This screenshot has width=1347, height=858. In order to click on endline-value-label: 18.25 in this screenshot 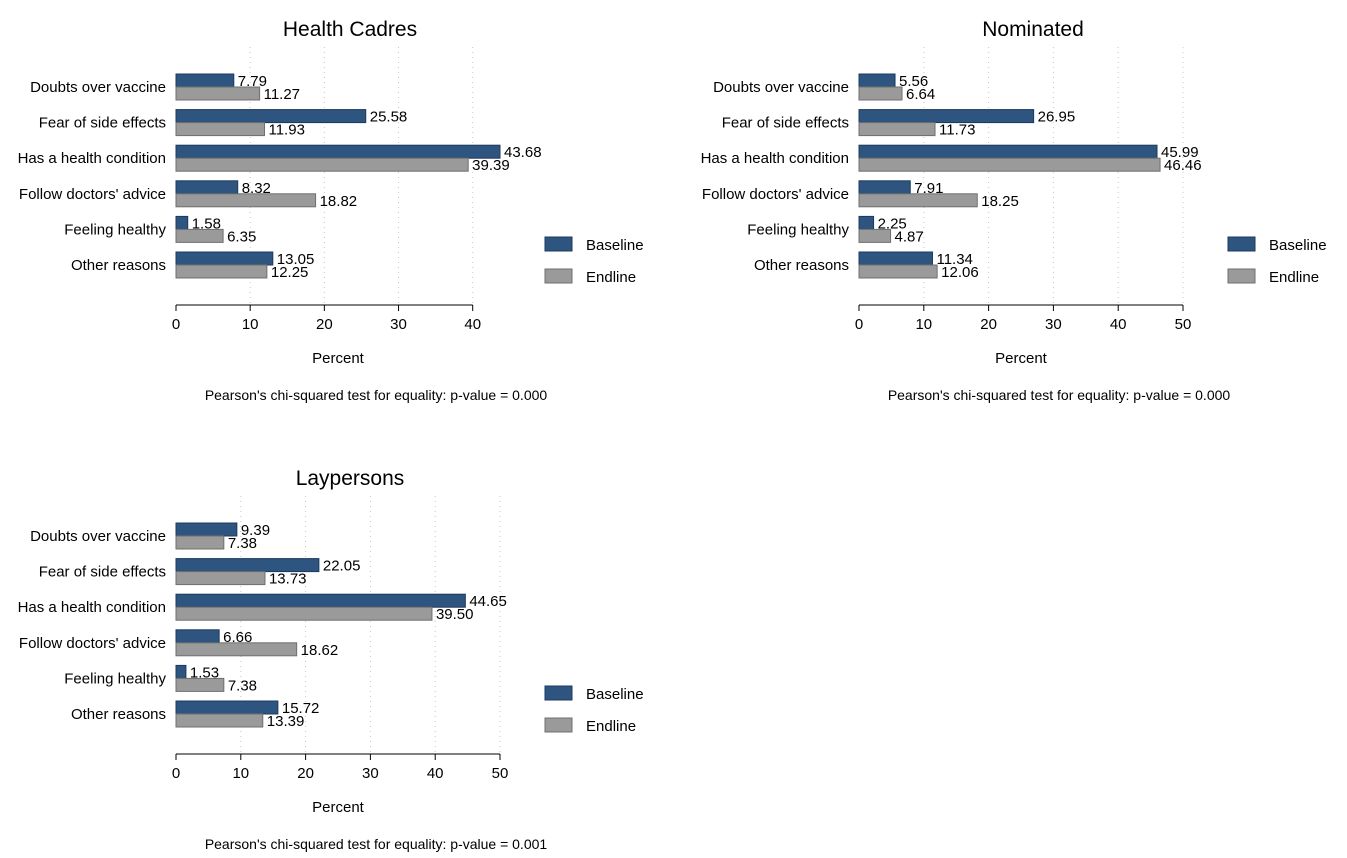, I will do `click(1000, 201)`.